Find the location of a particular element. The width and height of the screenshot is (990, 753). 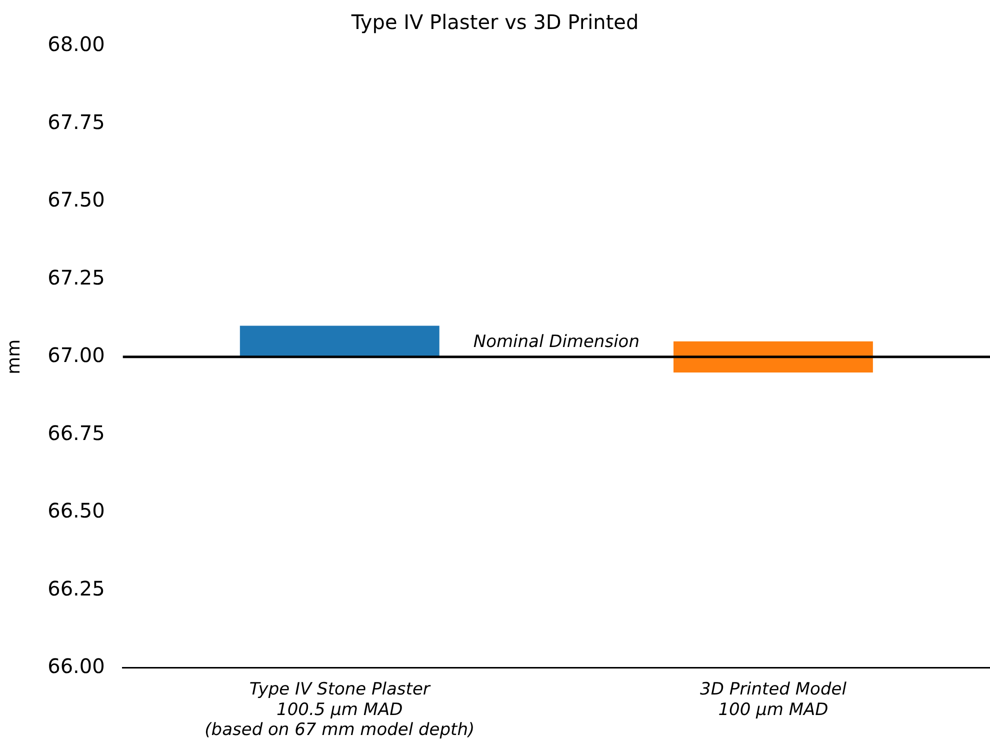

y-tick-label: 67.50 is located at coordinates (76, 200).